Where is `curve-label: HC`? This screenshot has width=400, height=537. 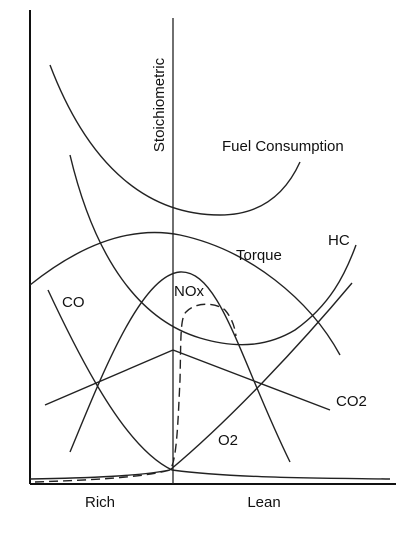 curve-label: HC is located at coordinates (339, 240).